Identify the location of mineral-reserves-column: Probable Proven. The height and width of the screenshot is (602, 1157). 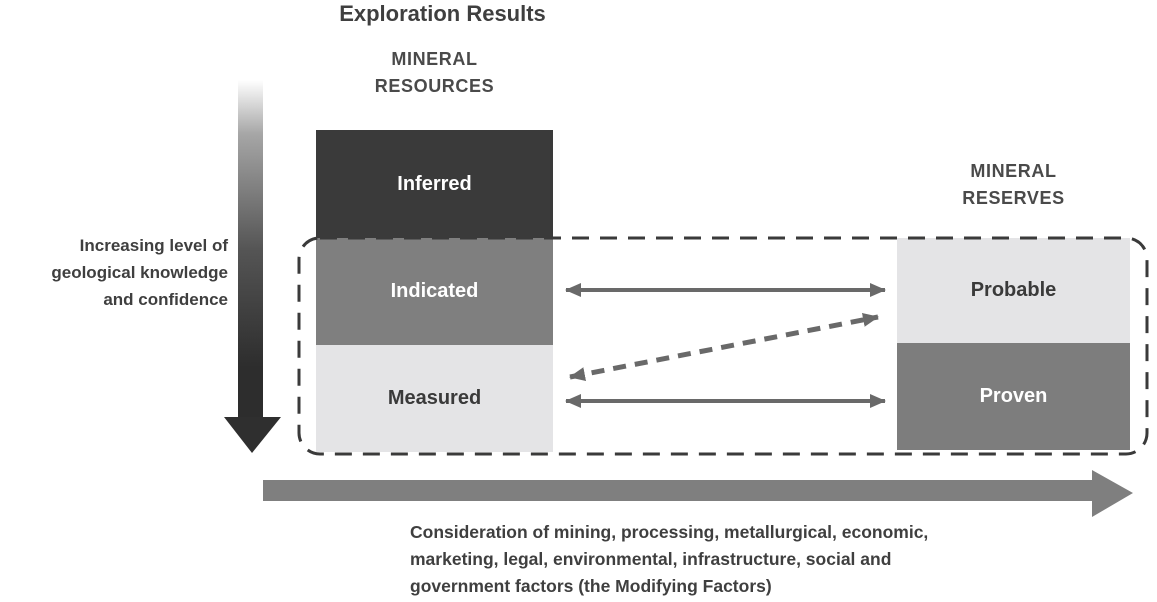
(1013, 344).